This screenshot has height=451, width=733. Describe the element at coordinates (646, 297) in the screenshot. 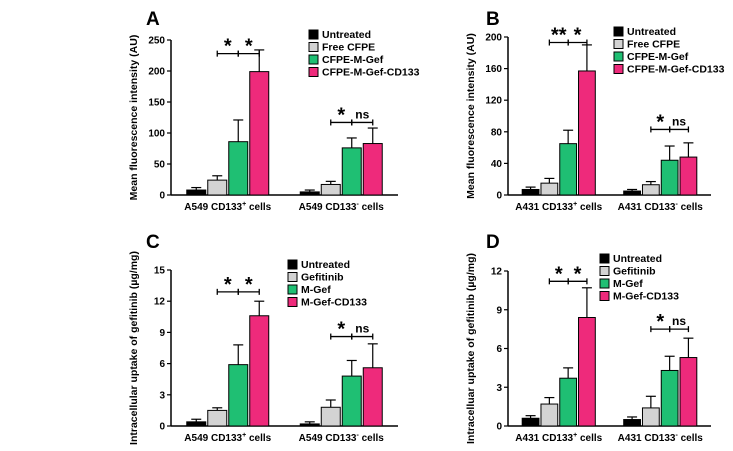

I see `legend-entry: M-Gef-CD133` at that location.